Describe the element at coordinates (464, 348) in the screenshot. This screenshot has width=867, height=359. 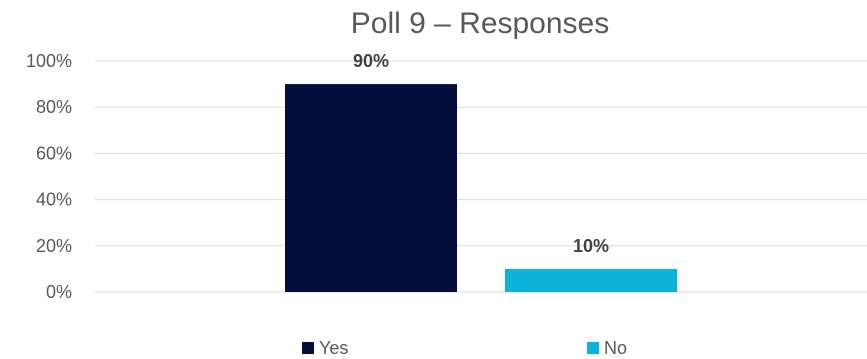
I see `legend: Yes No` at that location.